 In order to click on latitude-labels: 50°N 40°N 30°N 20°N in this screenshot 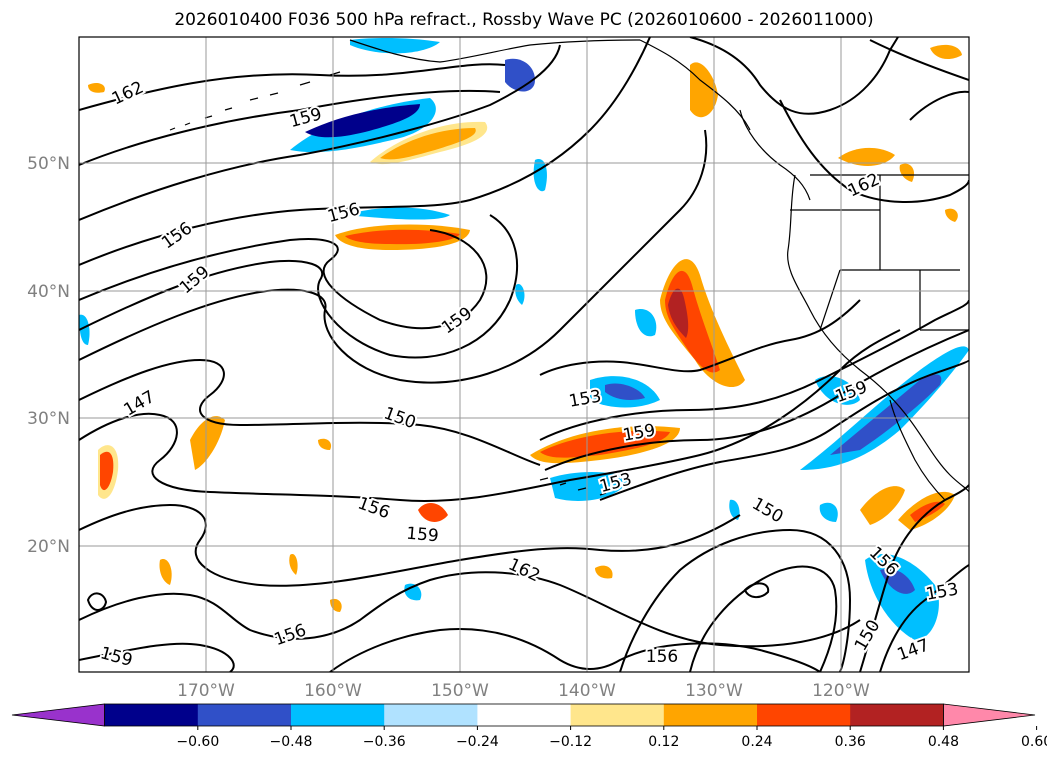, I will do `click(48, 355)`.